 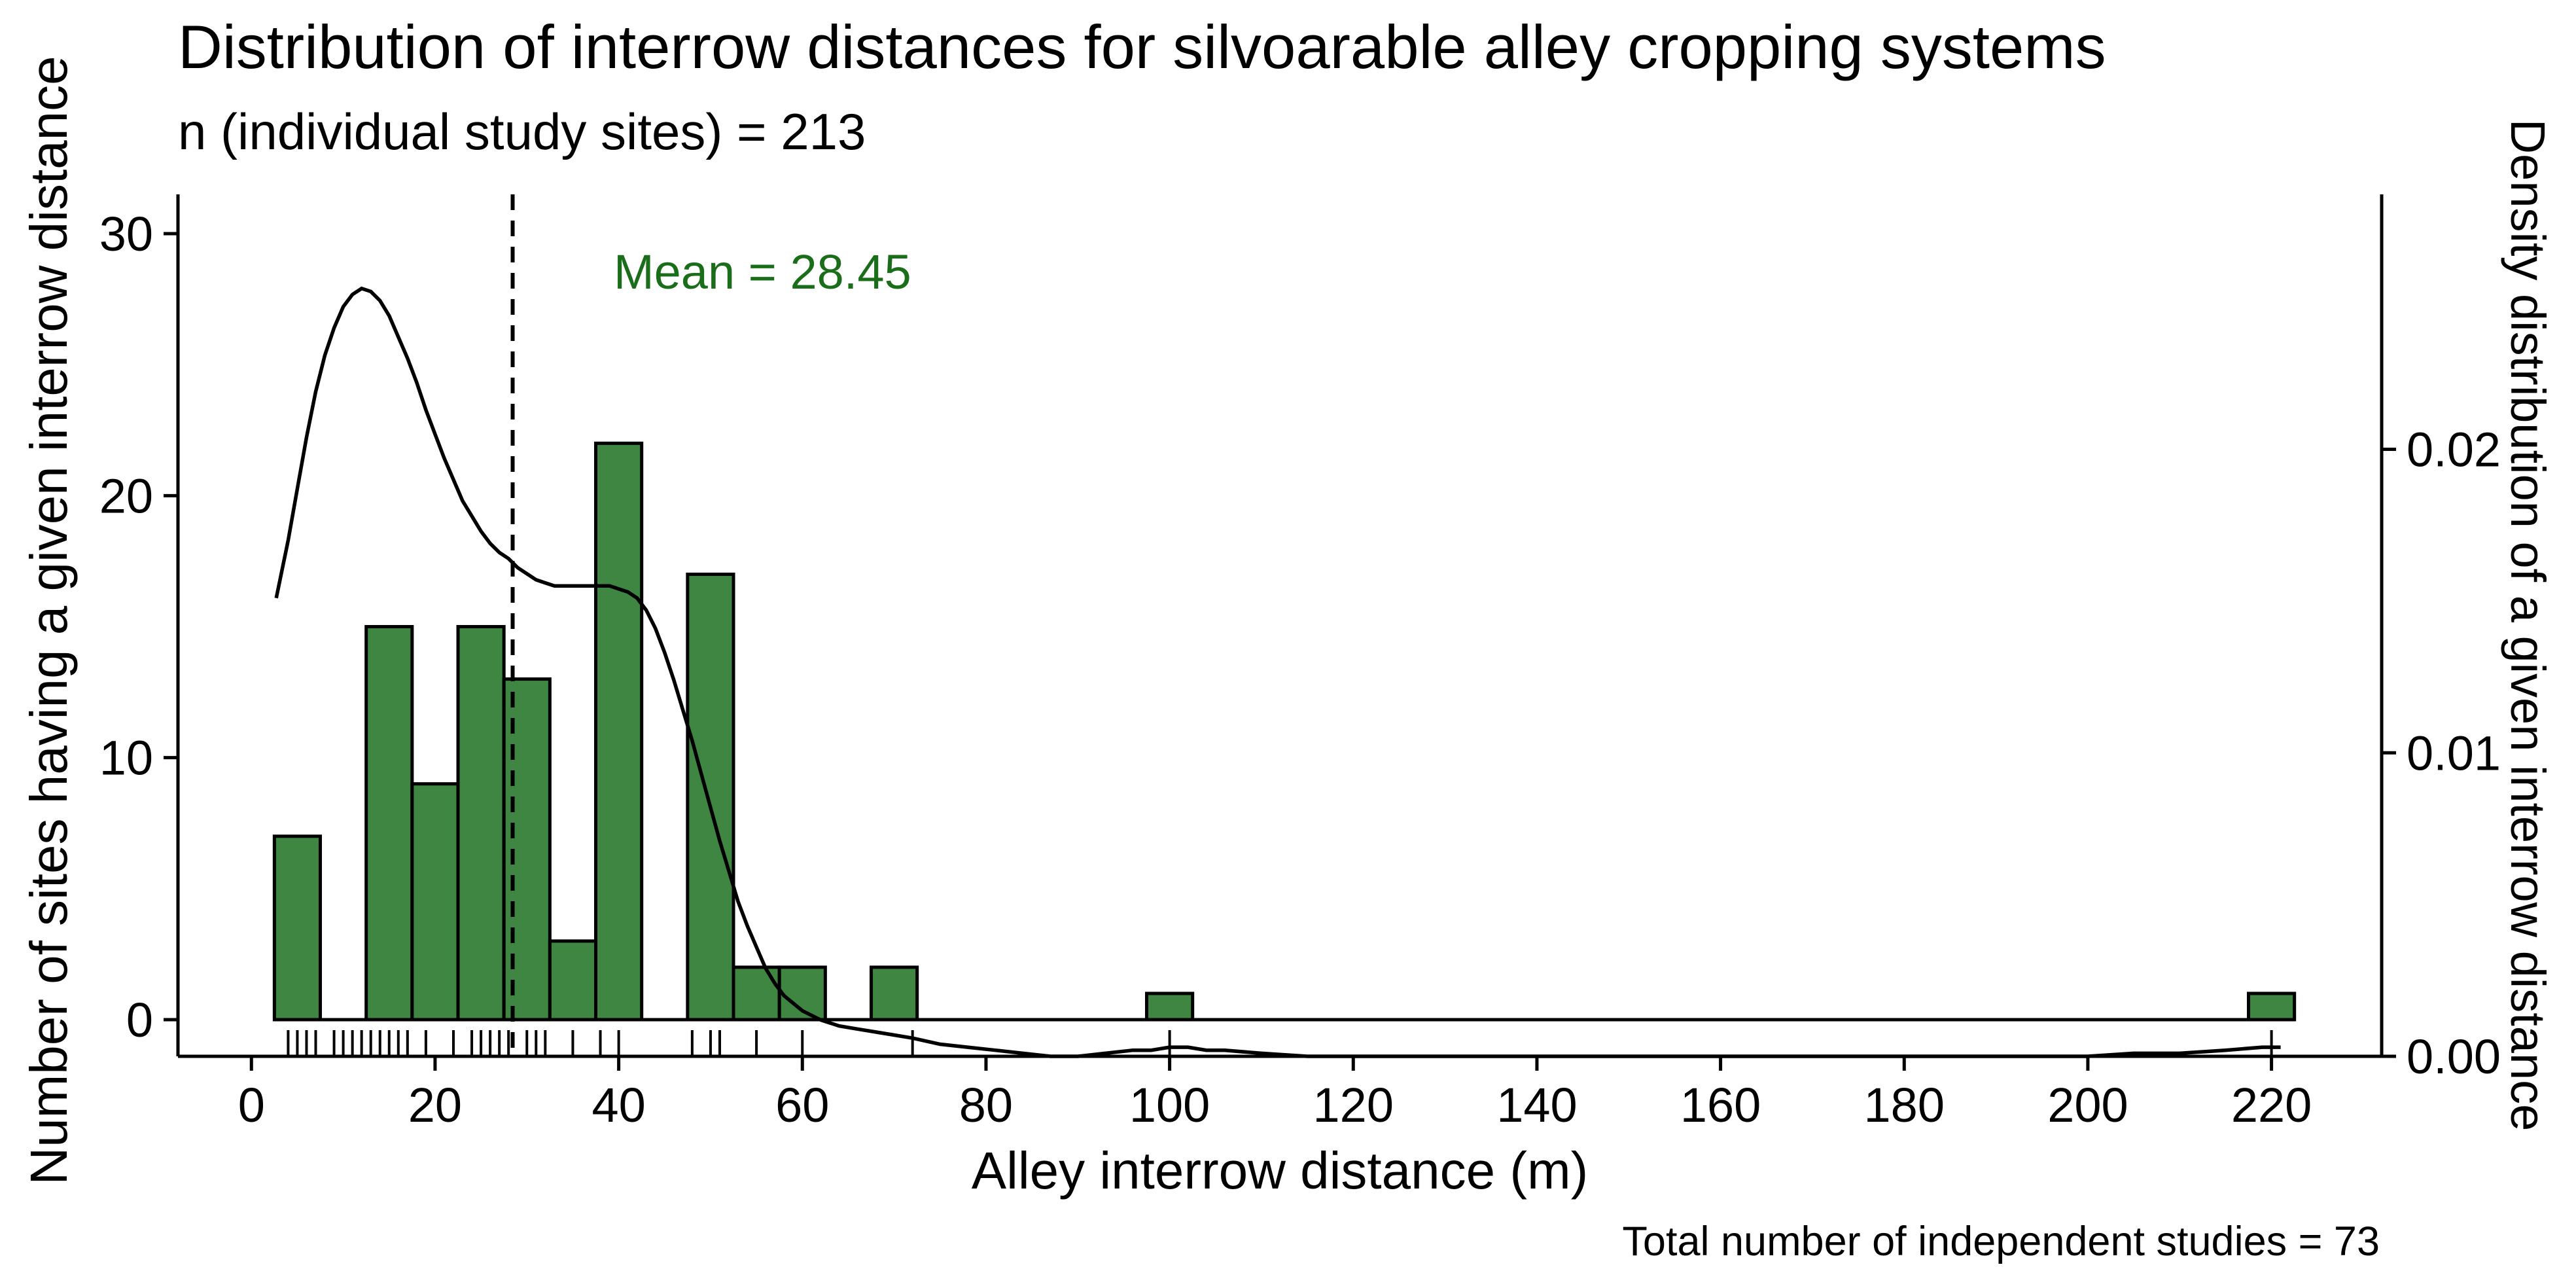 What do you see at coordinates (522, 131) in the screenshot?
I see `chart-subtitle: n (individual study sites) = 213` at bounding box center [522, 131].